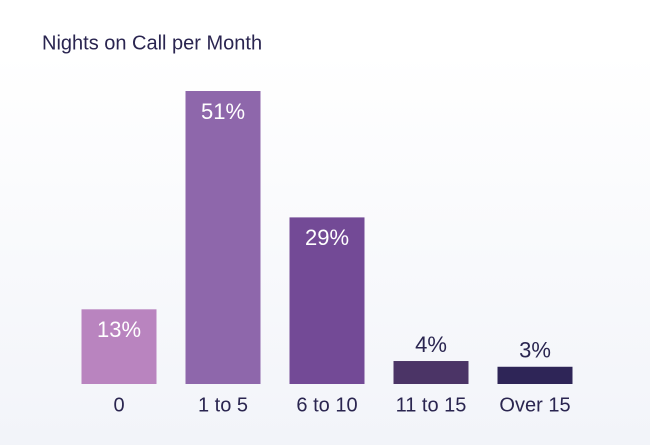  Describe the element at coordinates (535, 350) in the screenshot. I see `value-label: 3%` at that location.